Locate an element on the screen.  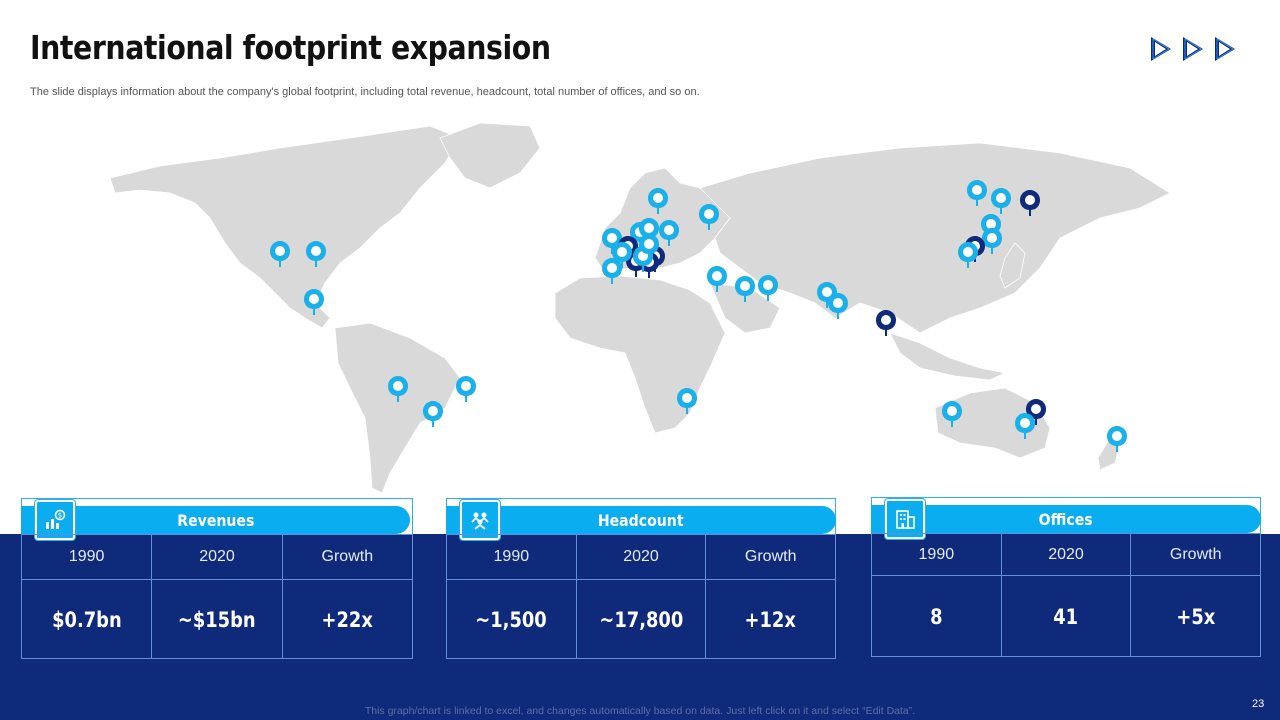
value-cell: ~1,500 is located at coordinates (512, 619).